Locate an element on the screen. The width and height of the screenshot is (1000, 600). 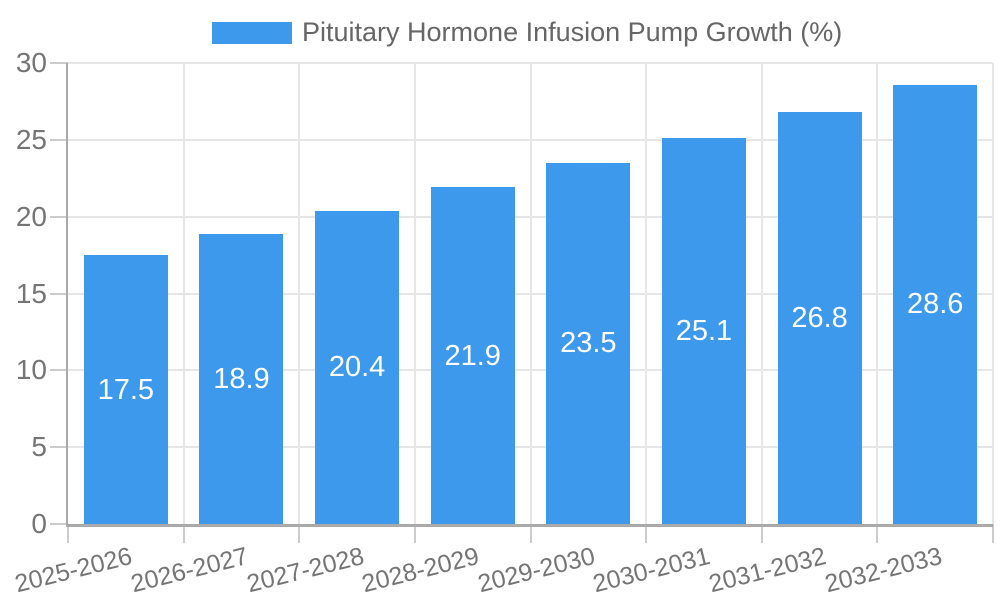
y-axis-tick-label: 20 is located at coordinates (31, 216).